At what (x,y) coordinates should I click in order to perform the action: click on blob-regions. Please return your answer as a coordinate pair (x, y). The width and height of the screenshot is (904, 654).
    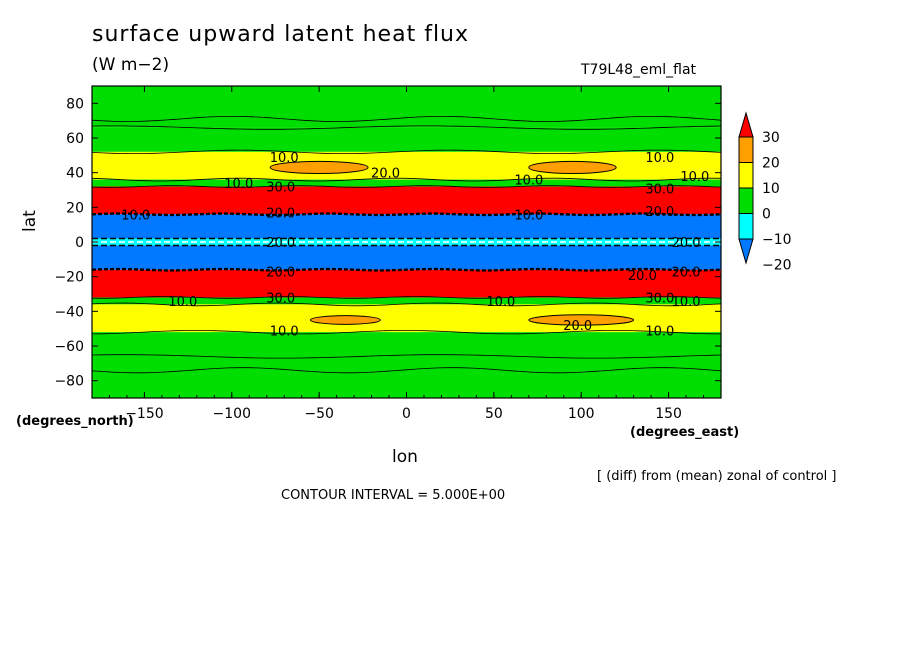
    Looking at the image, I should click on (452, 243).